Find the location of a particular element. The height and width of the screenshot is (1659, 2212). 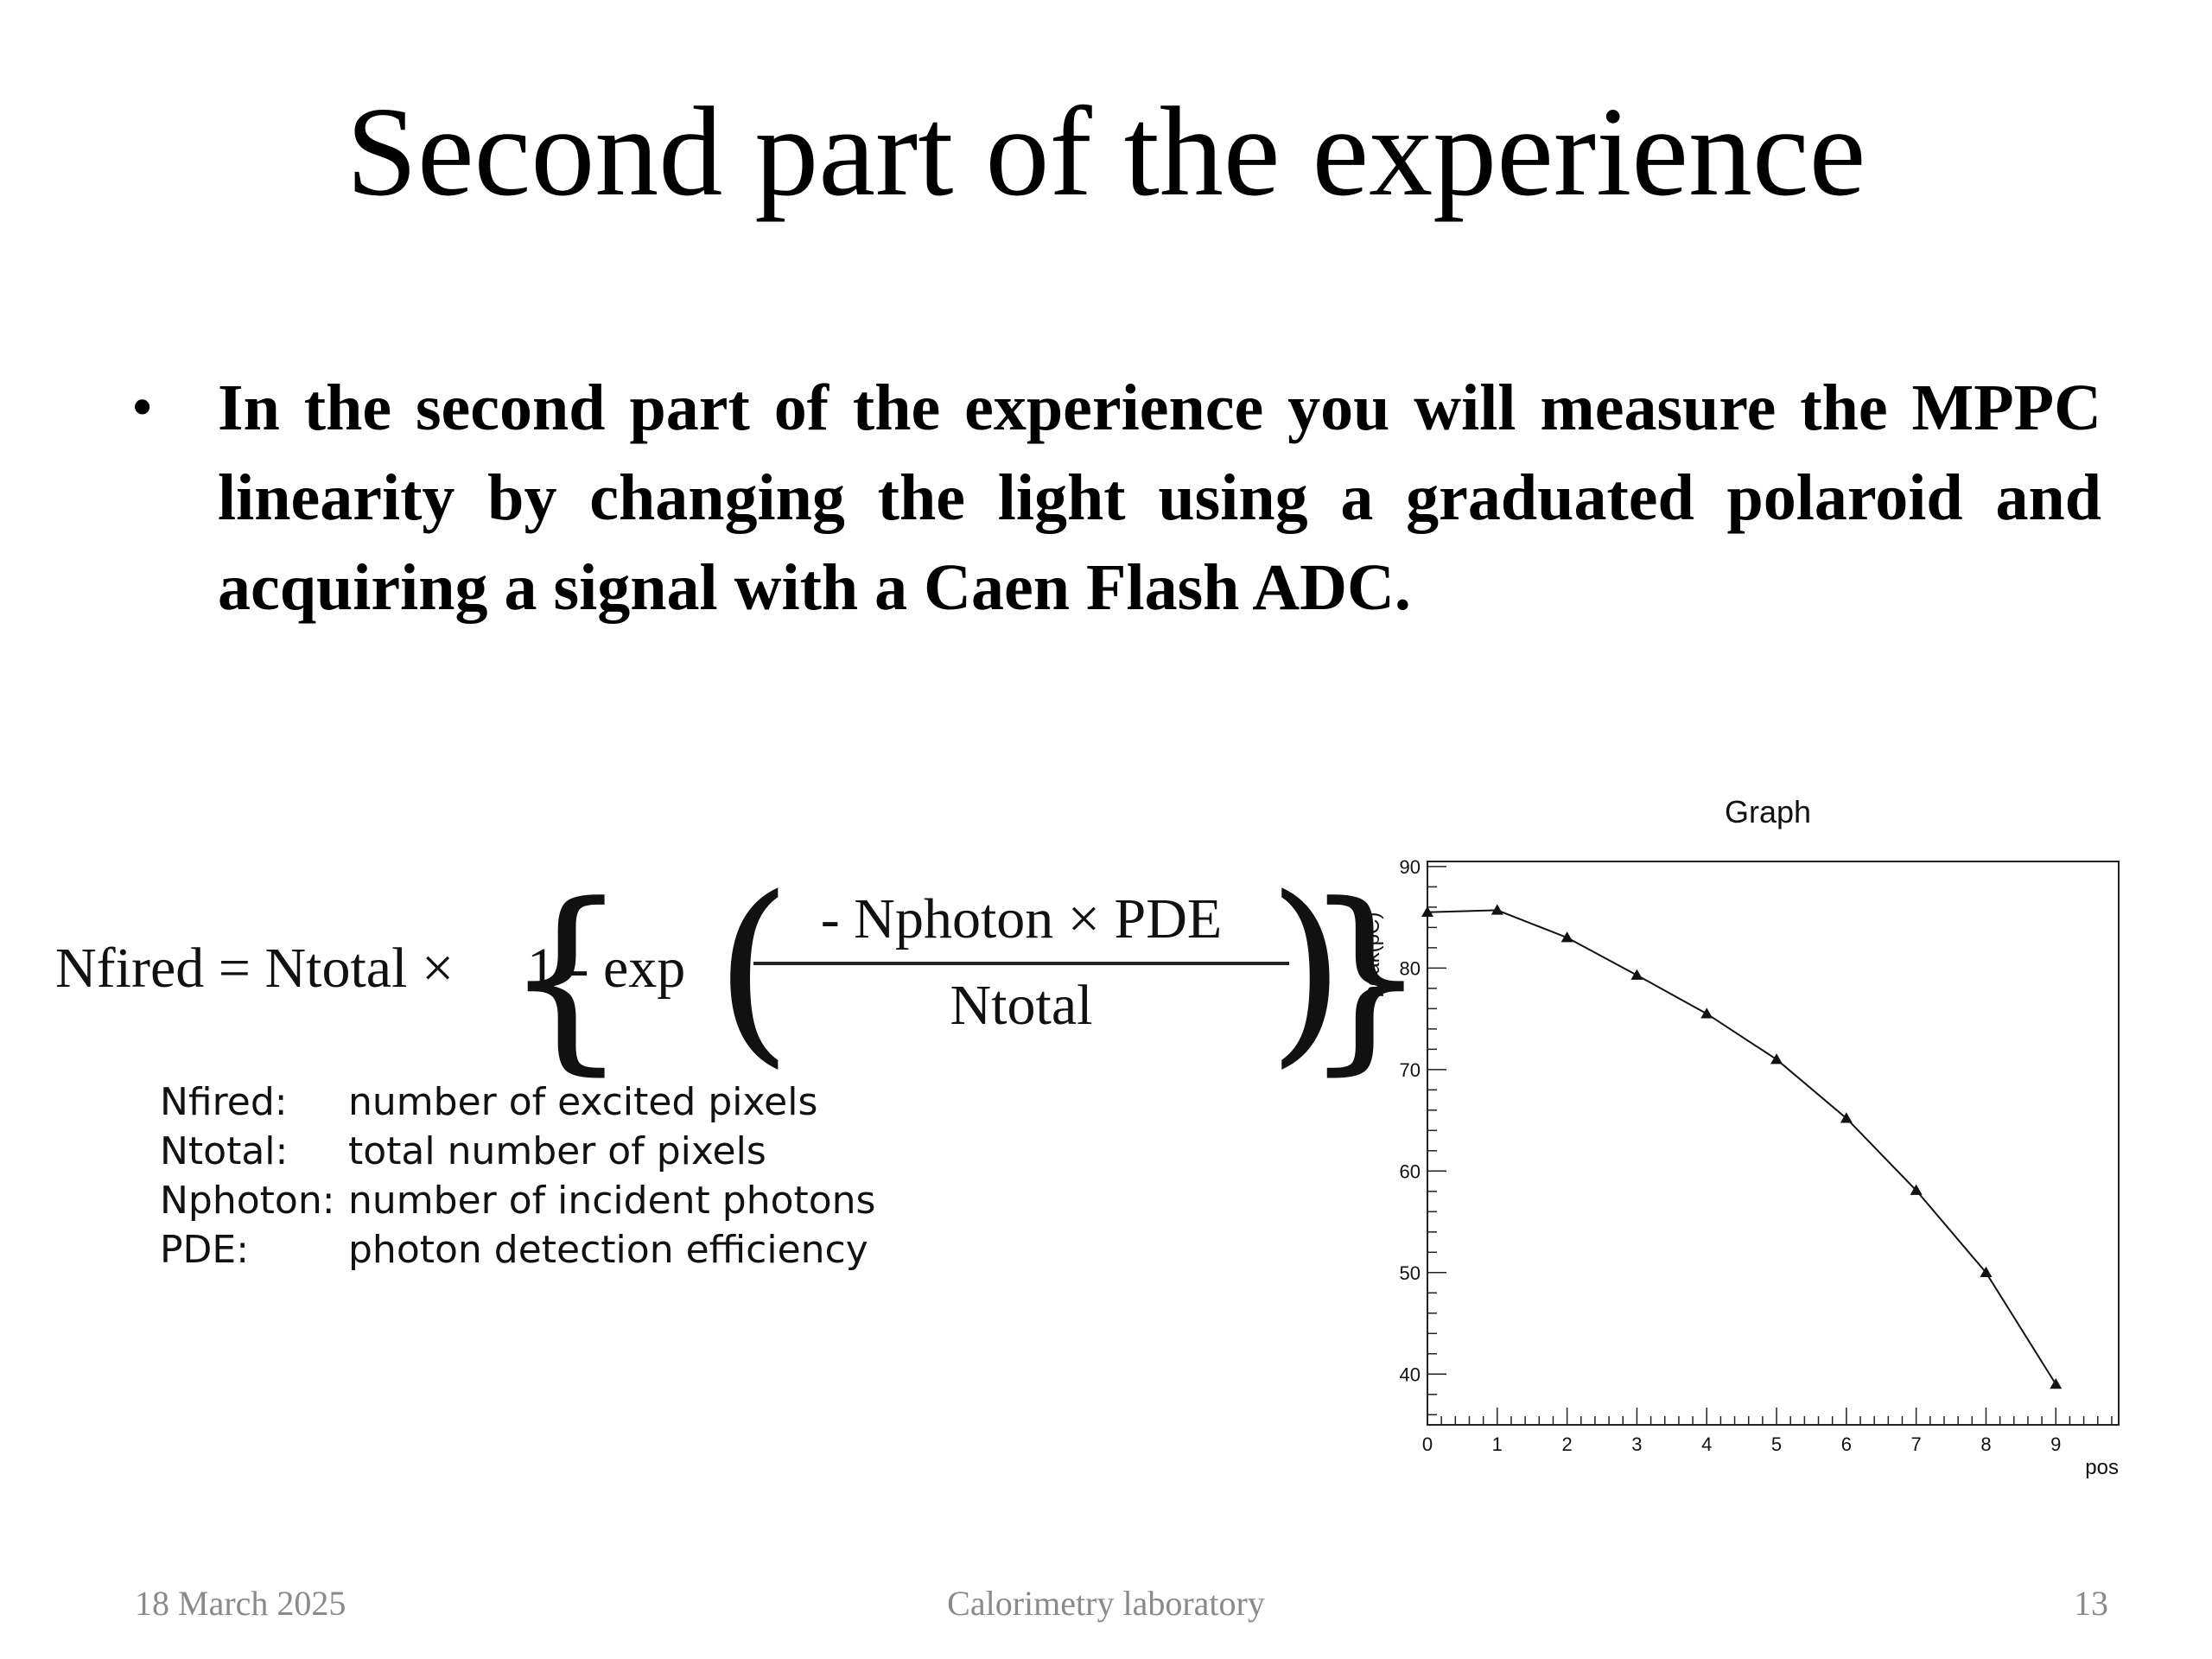

y-tick-label: 40 is located at coordinates (1410, 1374).